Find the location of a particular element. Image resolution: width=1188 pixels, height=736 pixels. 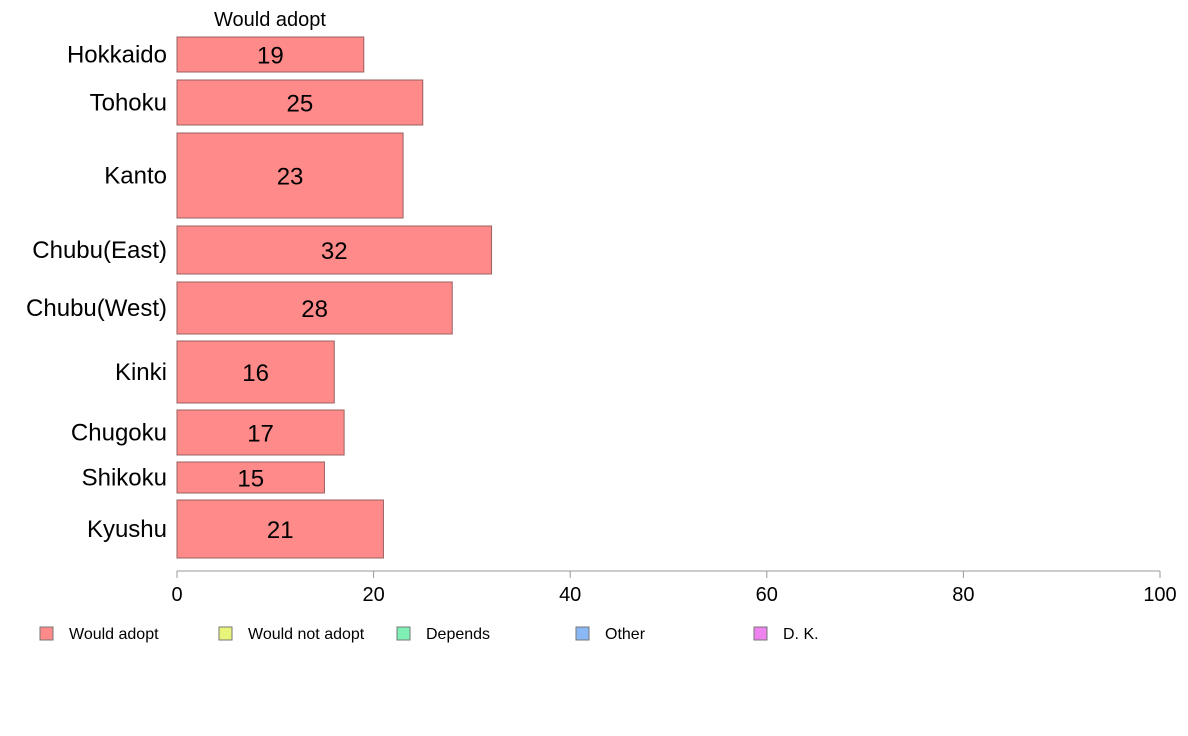

data-label: 23 is located at coordinates (290, 177).